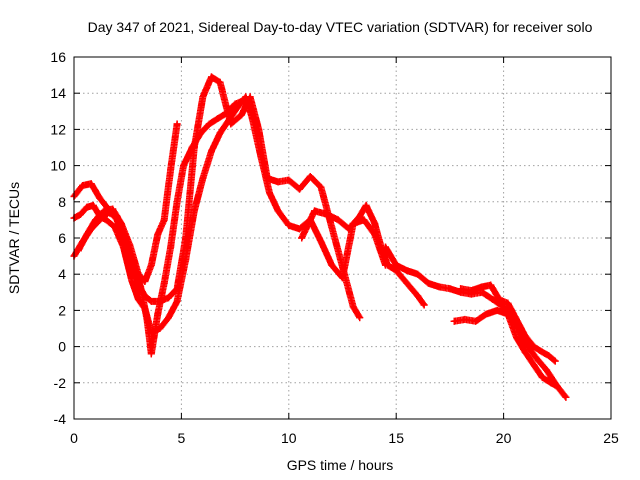 The width and height of the screenshot is (640, 480). Describe the element at coordinates (340, 465) in the screenshot. I see `x-axis-label: GPS time / hours` at that location.